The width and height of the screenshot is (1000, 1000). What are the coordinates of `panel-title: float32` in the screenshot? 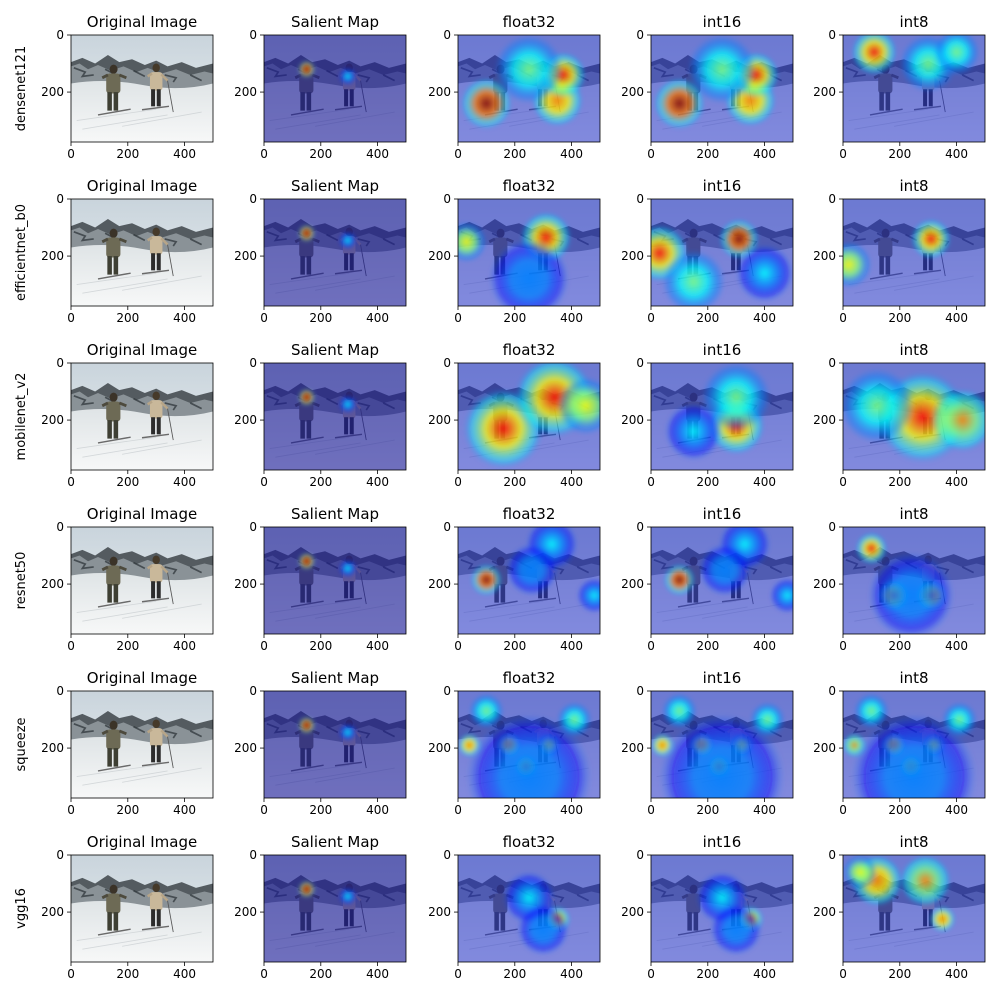 It's located at (529, 678).